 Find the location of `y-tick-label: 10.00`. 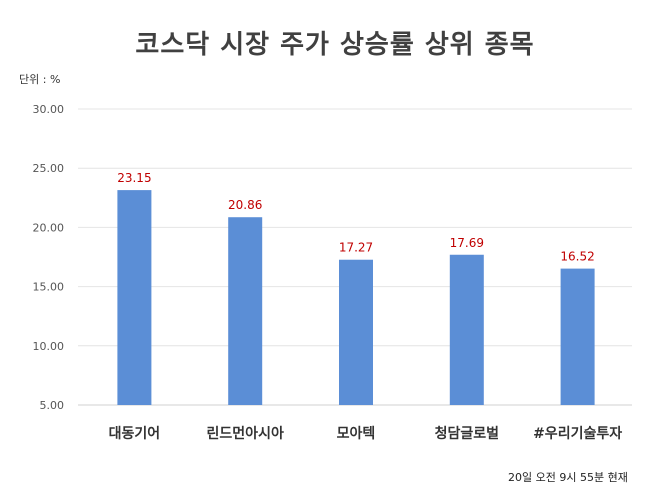

y-tick-label: 10.00 is located at coordinates (49, 346).